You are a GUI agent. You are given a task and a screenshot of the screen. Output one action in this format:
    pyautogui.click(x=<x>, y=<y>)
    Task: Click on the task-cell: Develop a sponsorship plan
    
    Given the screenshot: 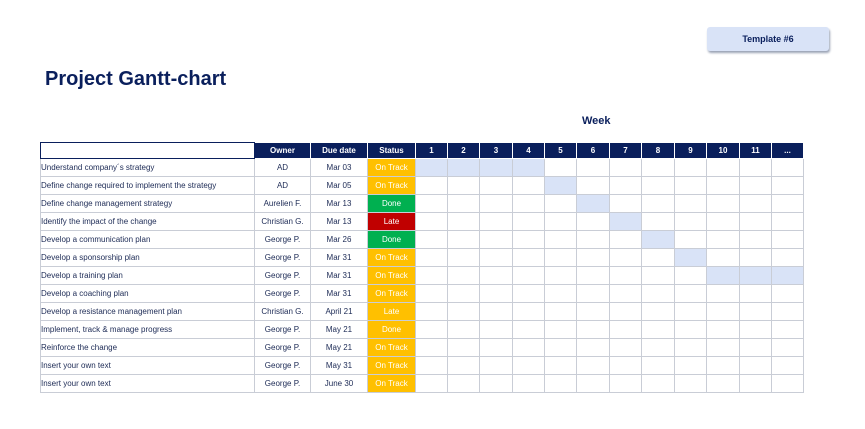 What is the action you would take?
    pyautogui.click(x=147, y=257)
    